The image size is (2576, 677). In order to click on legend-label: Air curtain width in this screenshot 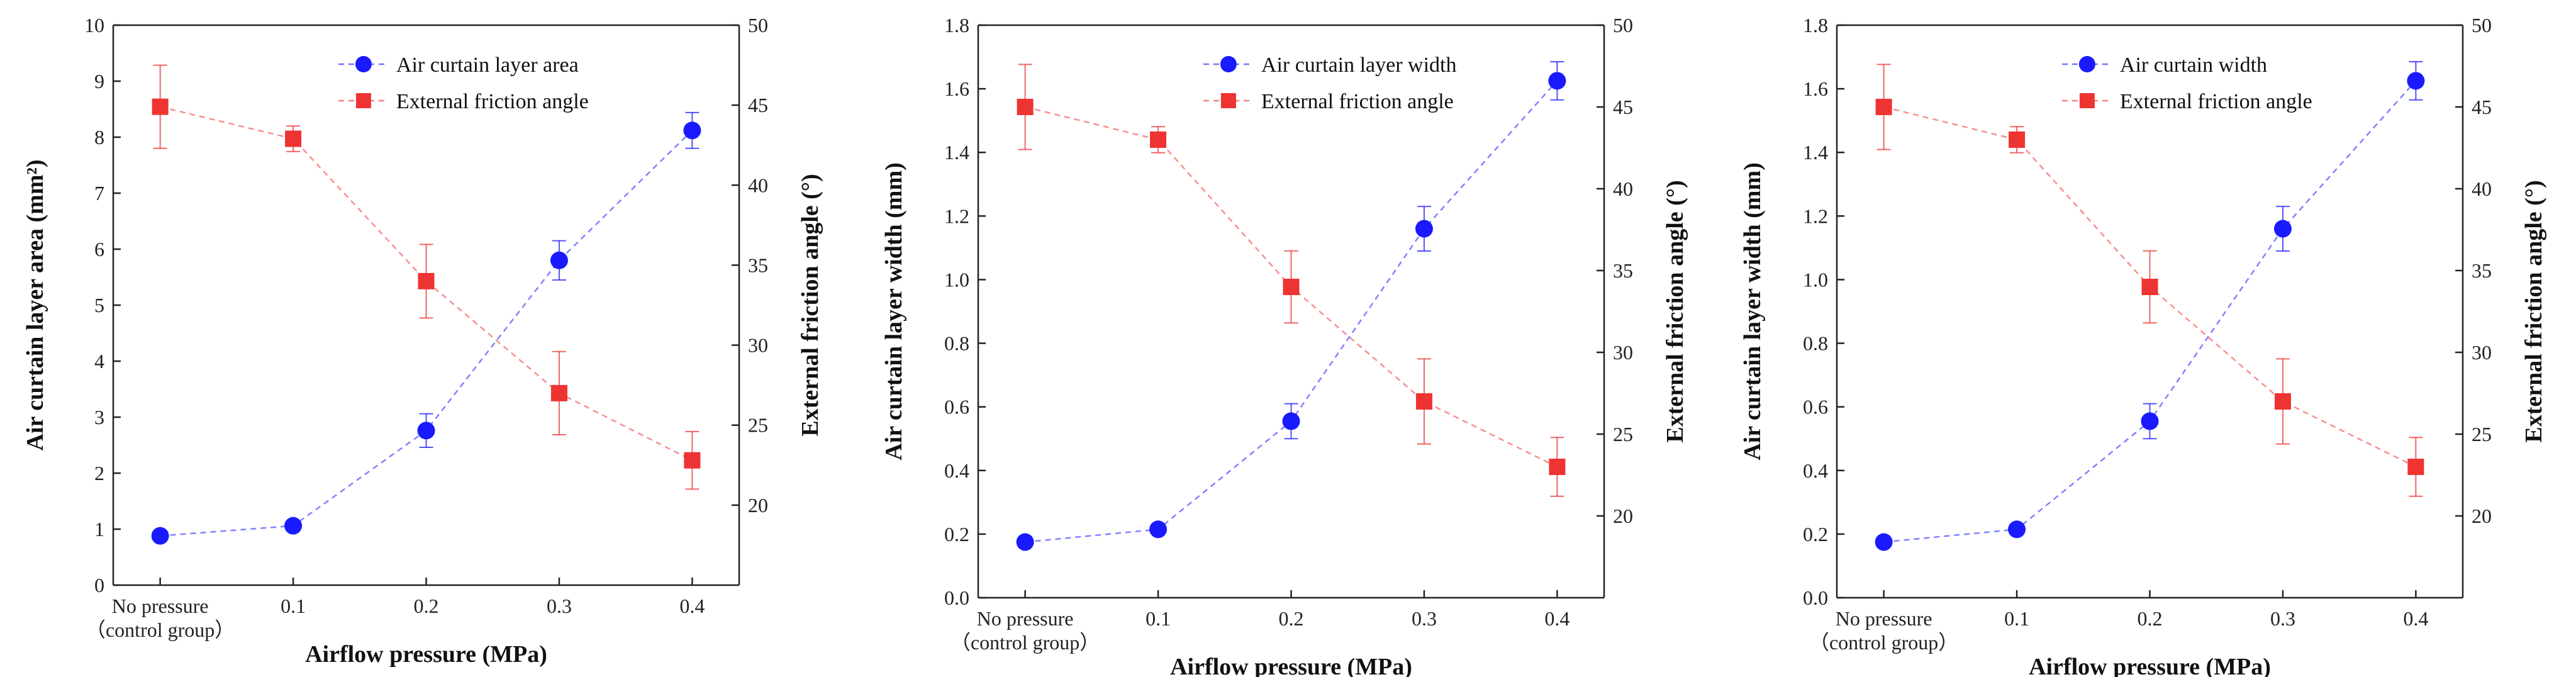, I will do `click(2193, 65)`.